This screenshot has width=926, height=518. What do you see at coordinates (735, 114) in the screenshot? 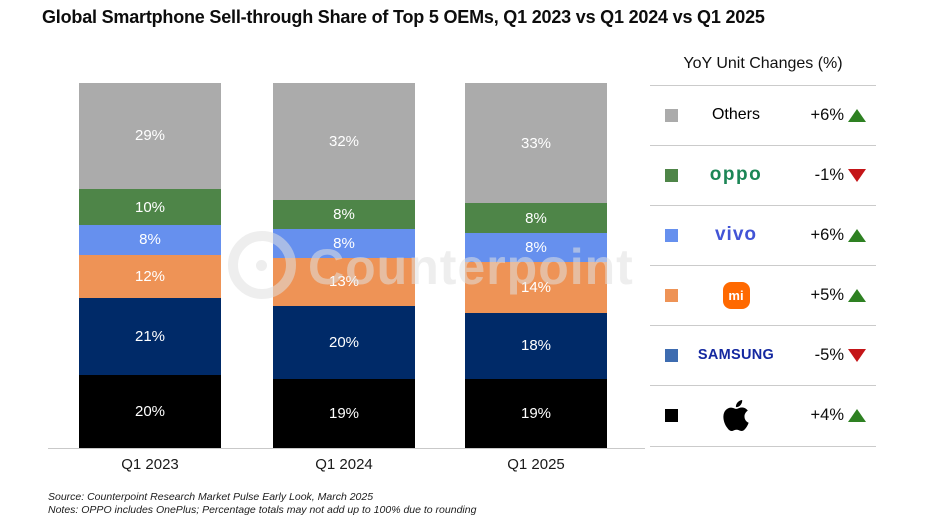
I see `others-label: Others` at bounding box center [735, 114].